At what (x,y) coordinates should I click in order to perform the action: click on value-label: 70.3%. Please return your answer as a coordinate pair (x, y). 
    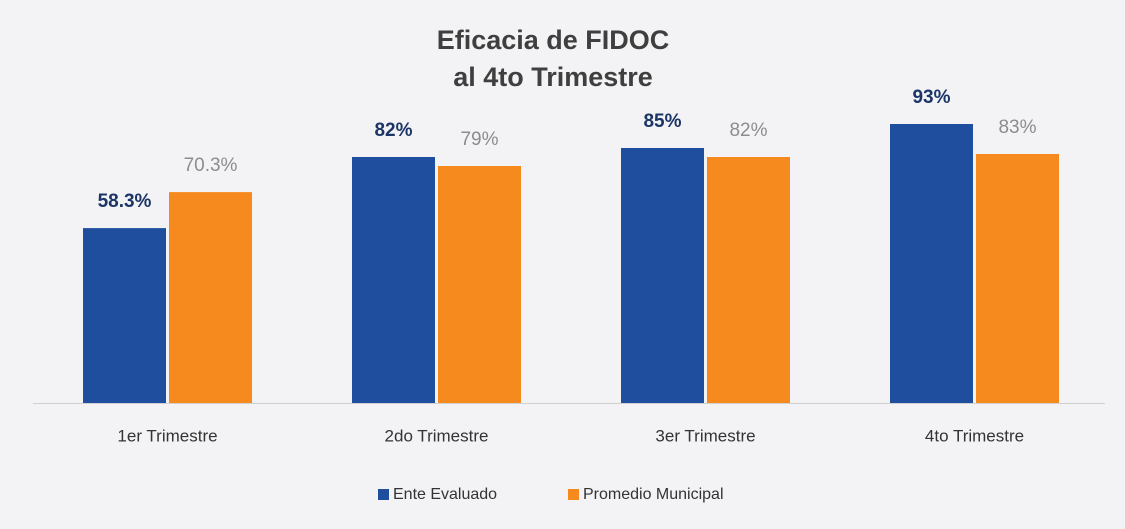
    Looking at the image, I should click on (211, 165).